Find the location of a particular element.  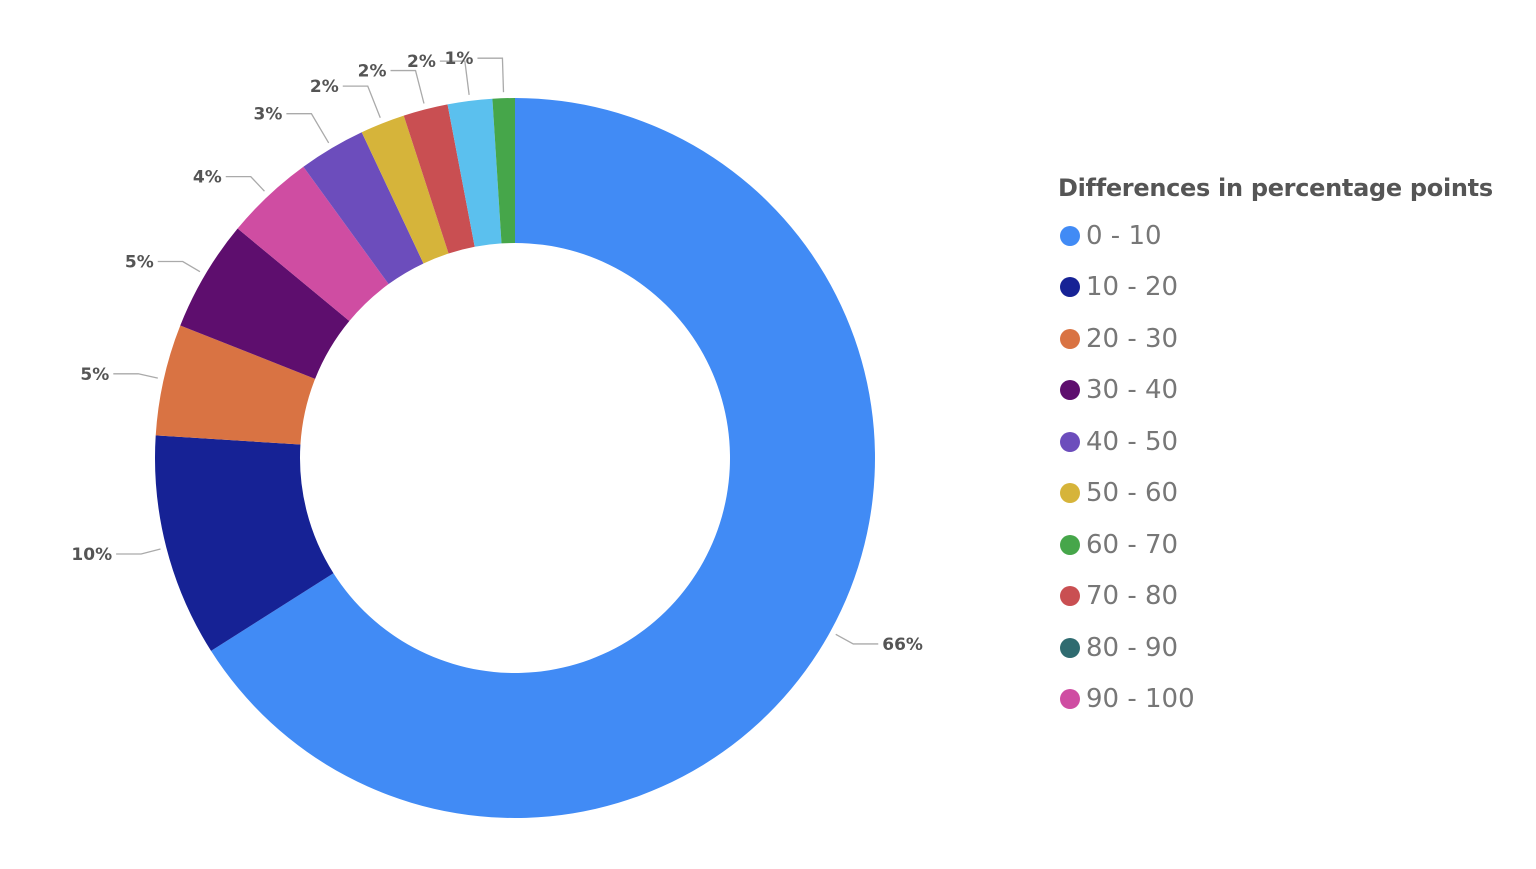

legend-label: 80 - 90 is located at coordinates (1132, 647).